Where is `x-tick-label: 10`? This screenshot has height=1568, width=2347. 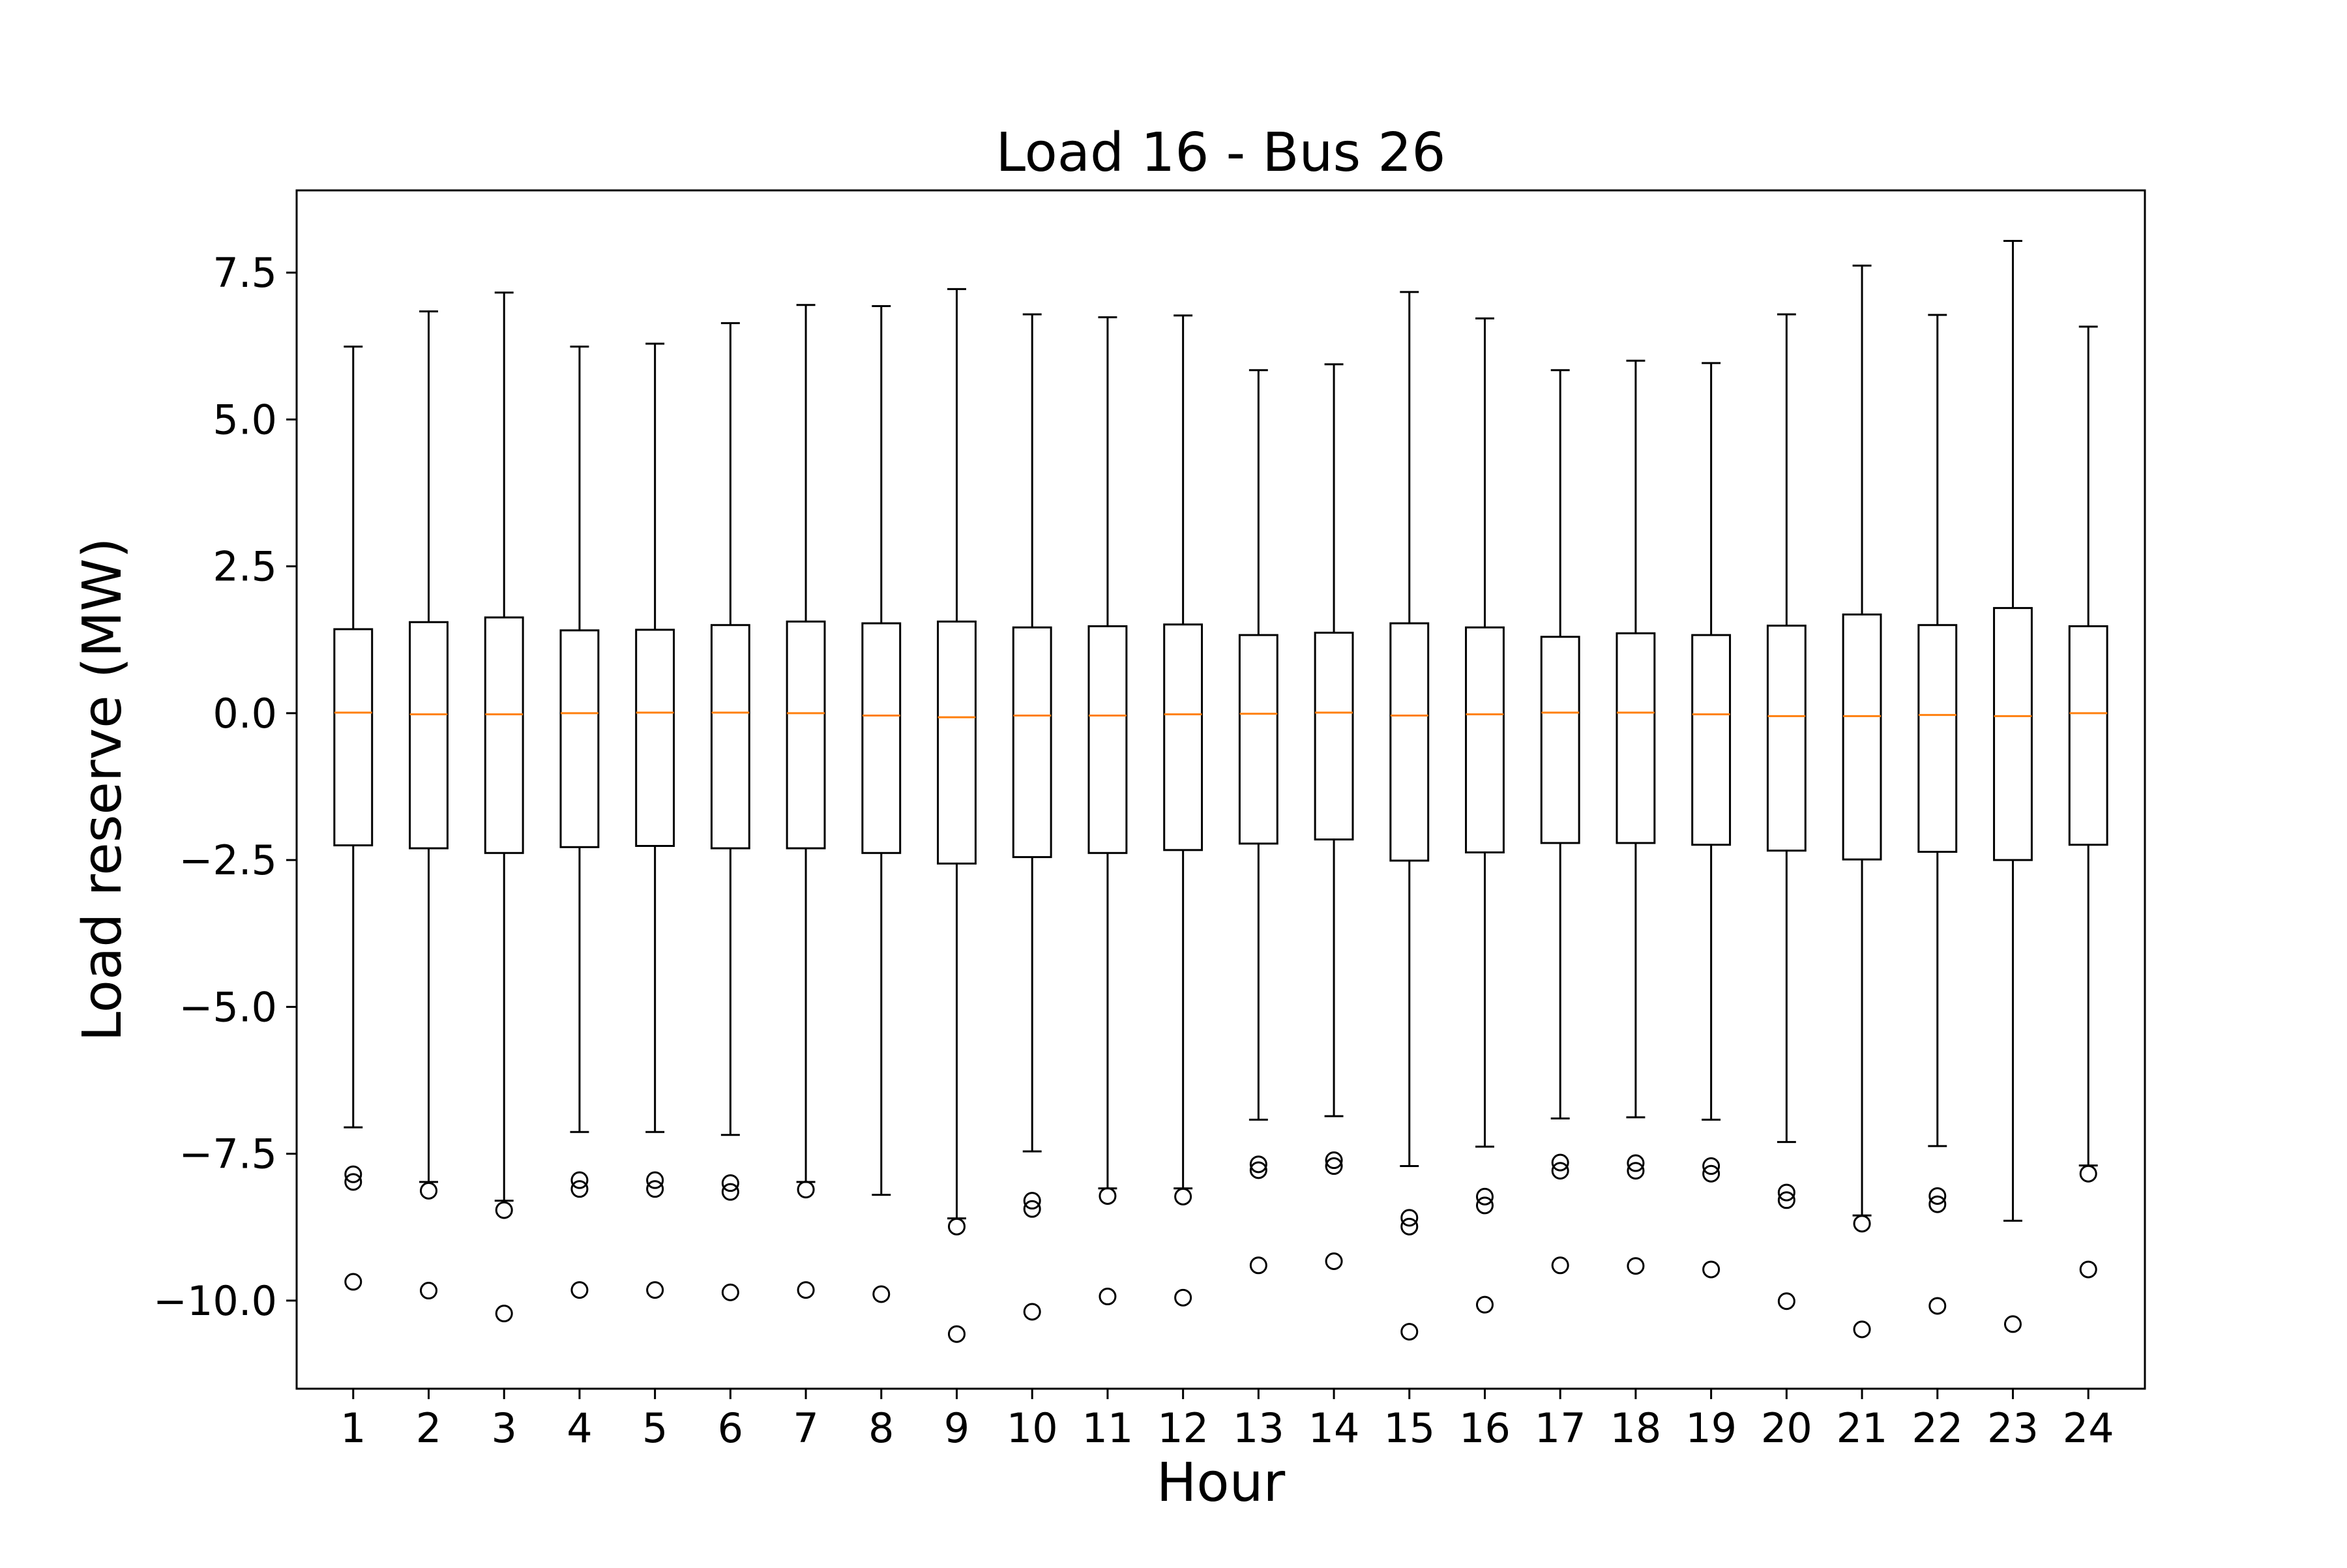
x-tick-label: 10 is located at coordinates (1032, 1428).